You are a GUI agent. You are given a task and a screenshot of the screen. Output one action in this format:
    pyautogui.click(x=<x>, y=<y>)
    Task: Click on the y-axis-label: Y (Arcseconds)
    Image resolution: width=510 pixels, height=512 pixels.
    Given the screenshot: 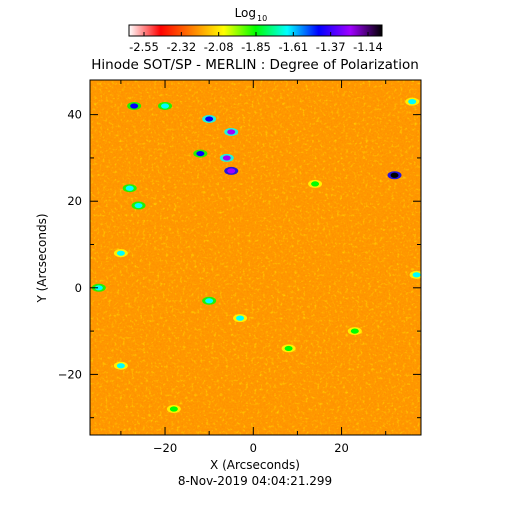 What is the action you would take?
    pyautogui.click(x=42, y=258)
    